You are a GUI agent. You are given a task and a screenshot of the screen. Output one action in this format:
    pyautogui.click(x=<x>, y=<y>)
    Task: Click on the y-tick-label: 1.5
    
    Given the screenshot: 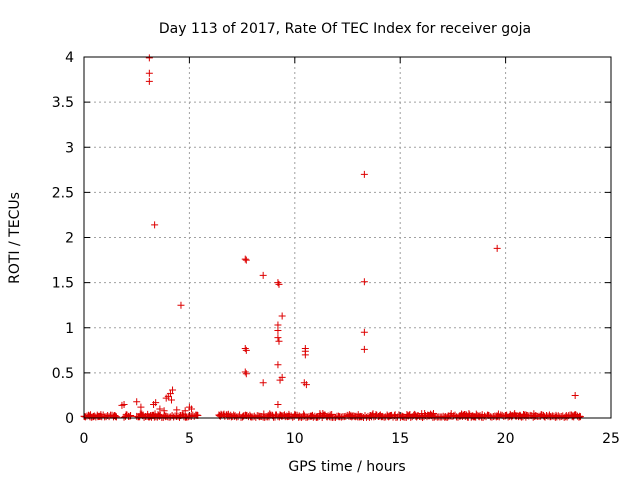 What is the action you would take?
    pyautogui.click(x=63, y=284)
    